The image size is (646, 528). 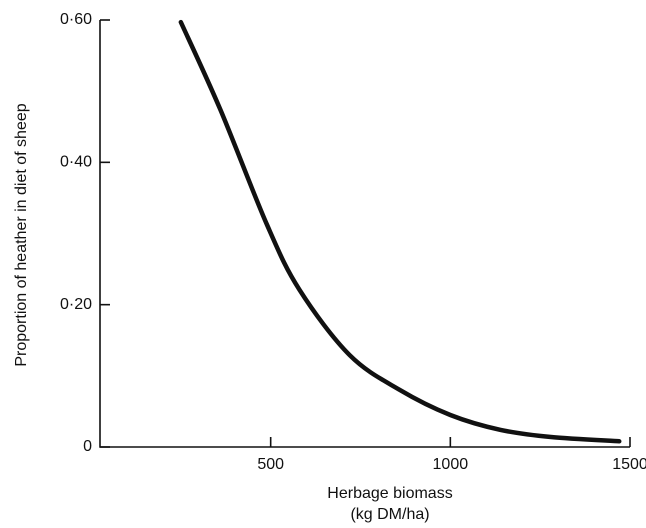 I want to click on x-axis-label: Herbage biomass, so click(x=389, y=493).